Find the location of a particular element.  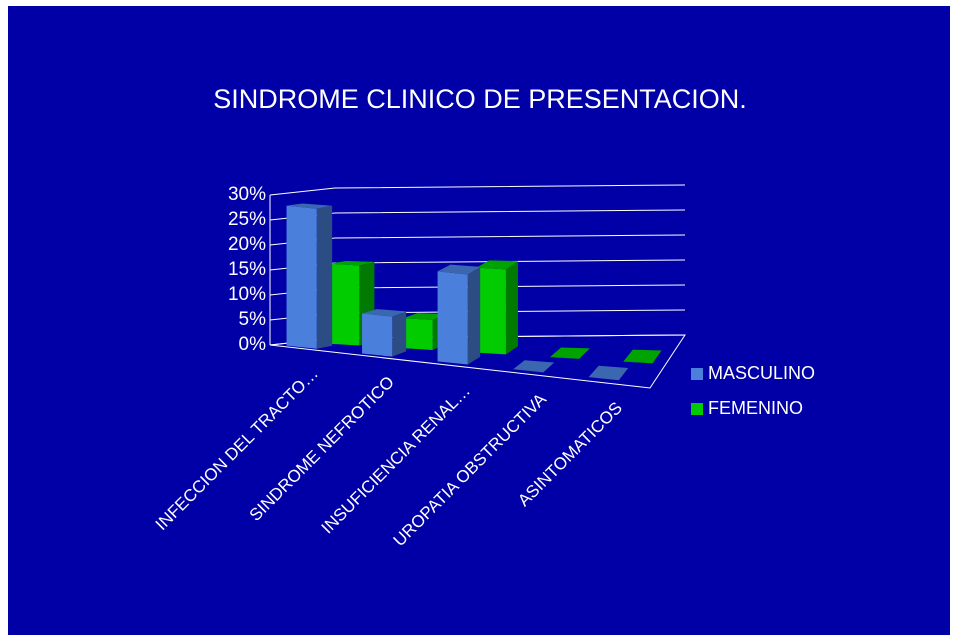

grid-line is located at coordinates (477, 190).